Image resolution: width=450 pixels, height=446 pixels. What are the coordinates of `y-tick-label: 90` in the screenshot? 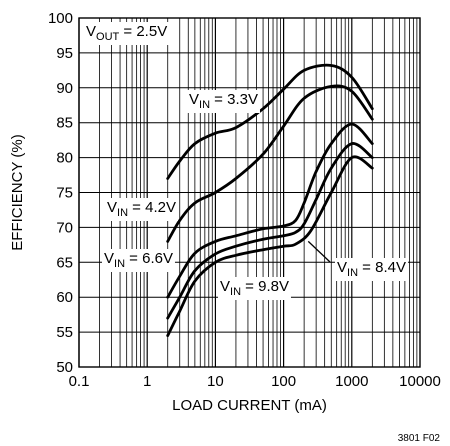 It's located at (64, 88).